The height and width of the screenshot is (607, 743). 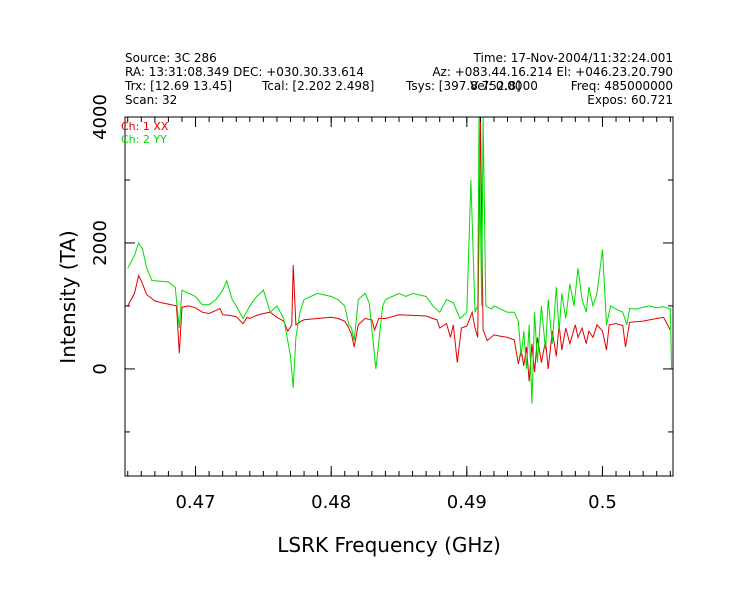 I want to click on header-az-el: Az: +083.44.16.214 El: +046.23.20.790, so click(x=552, y=72).